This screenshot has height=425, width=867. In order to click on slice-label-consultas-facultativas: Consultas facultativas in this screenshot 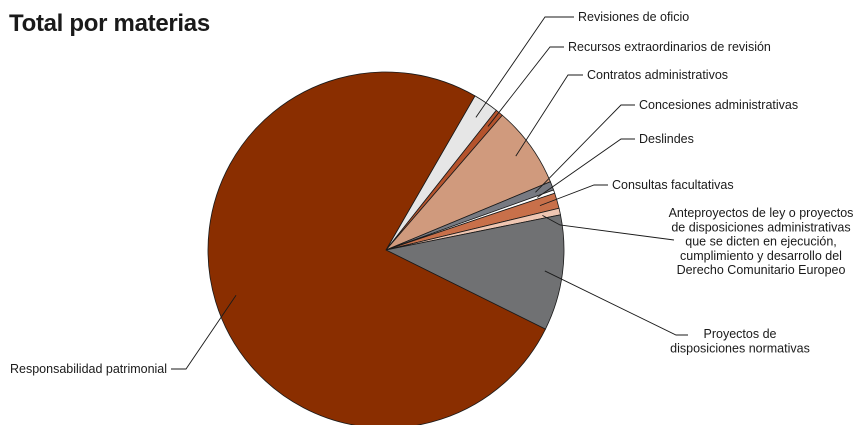, I will do `click(673, 185)`.